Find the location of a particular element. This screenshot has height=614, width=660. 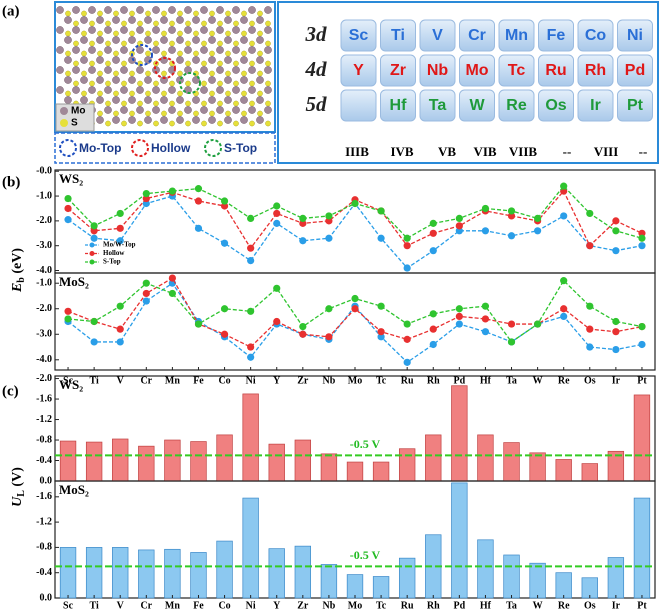

x-tick-label: Nb is located at coordinates (329, 605).